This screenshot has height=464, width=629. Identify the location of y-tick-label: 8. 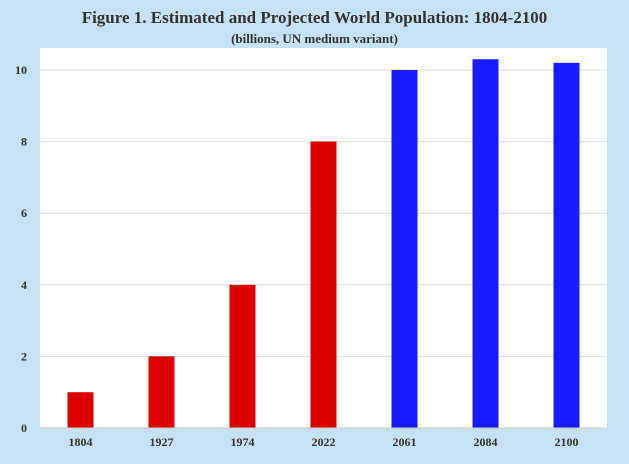
(24, 142).